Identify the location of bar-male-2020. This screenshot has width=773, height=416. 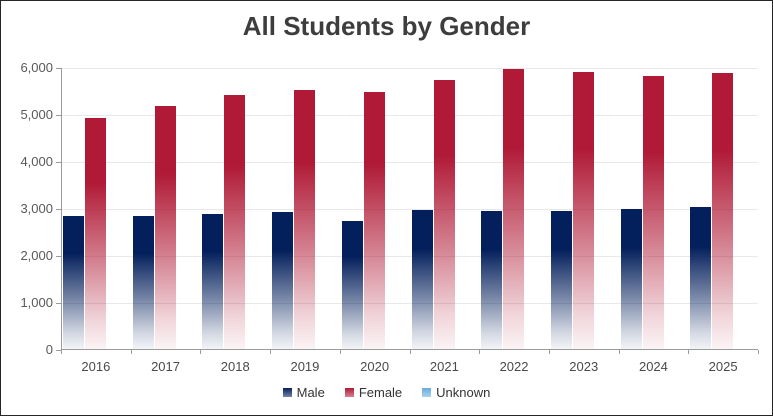
(352, 284).